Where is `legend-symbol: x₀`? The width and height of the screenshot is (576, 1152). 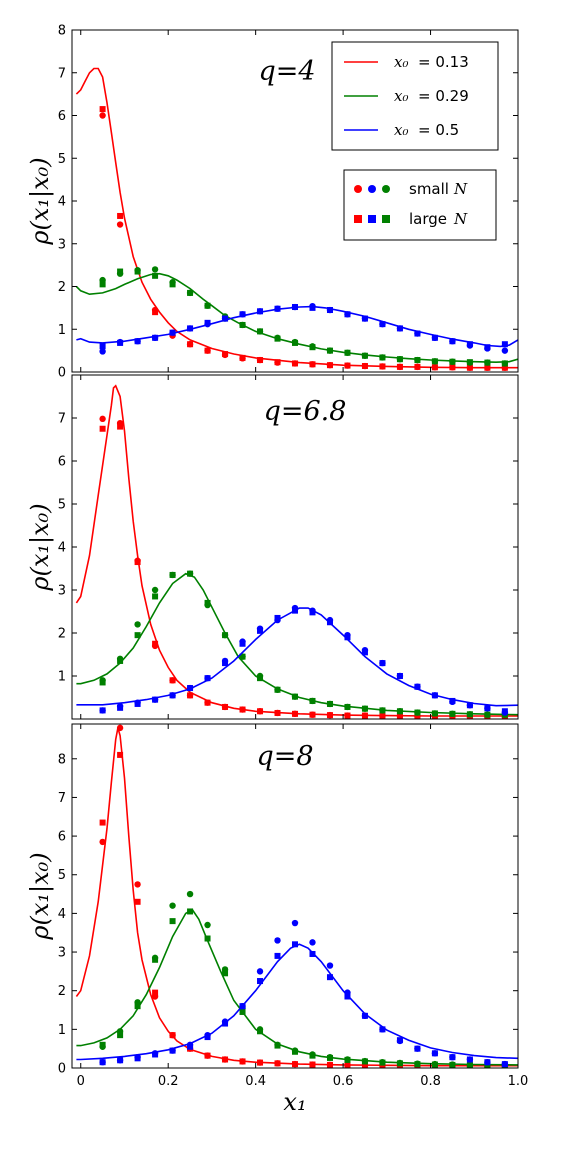
legend-symbol: x₀ is located at coordinates (401, 130).